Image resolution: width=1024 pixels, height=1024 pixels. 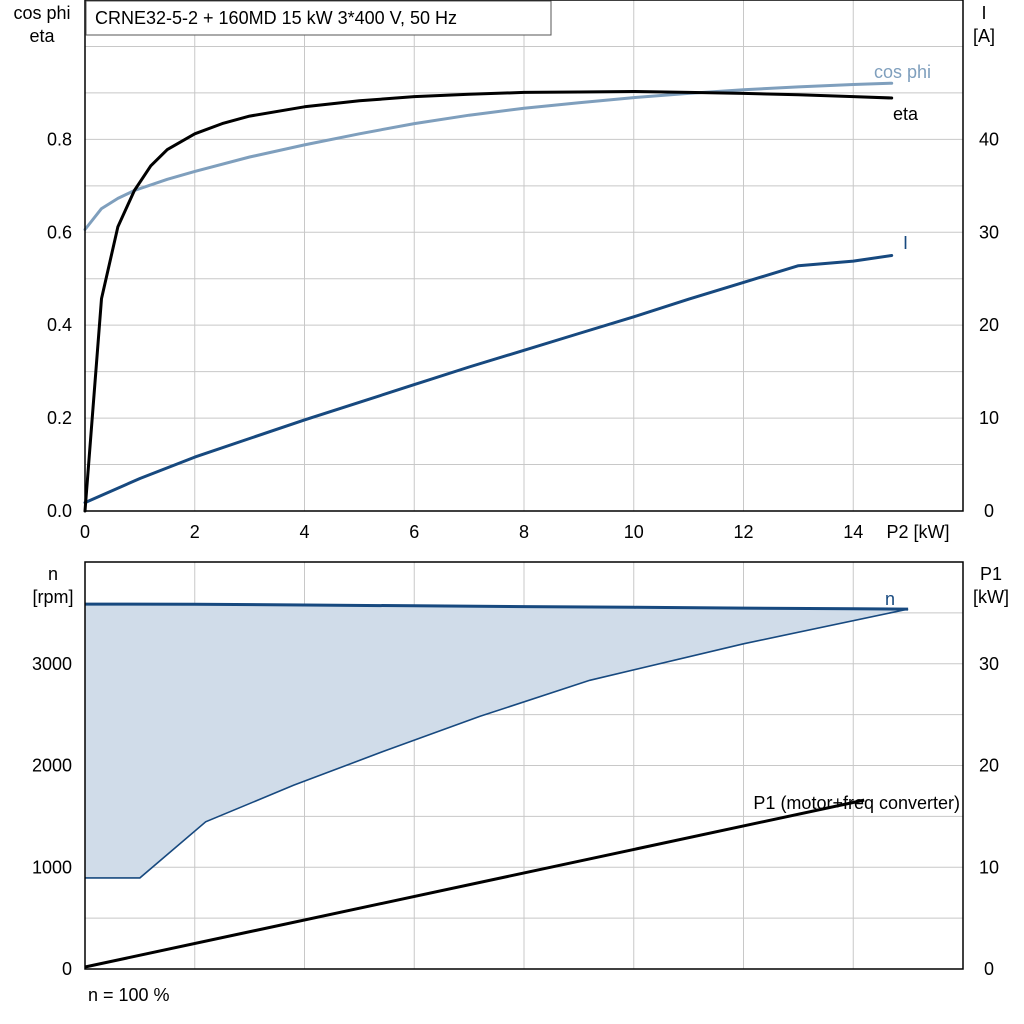 What do you see at coordinates (85, 532) in the screenshot?
I see `x-tick-label: 0` at bounding box center [85, 532].